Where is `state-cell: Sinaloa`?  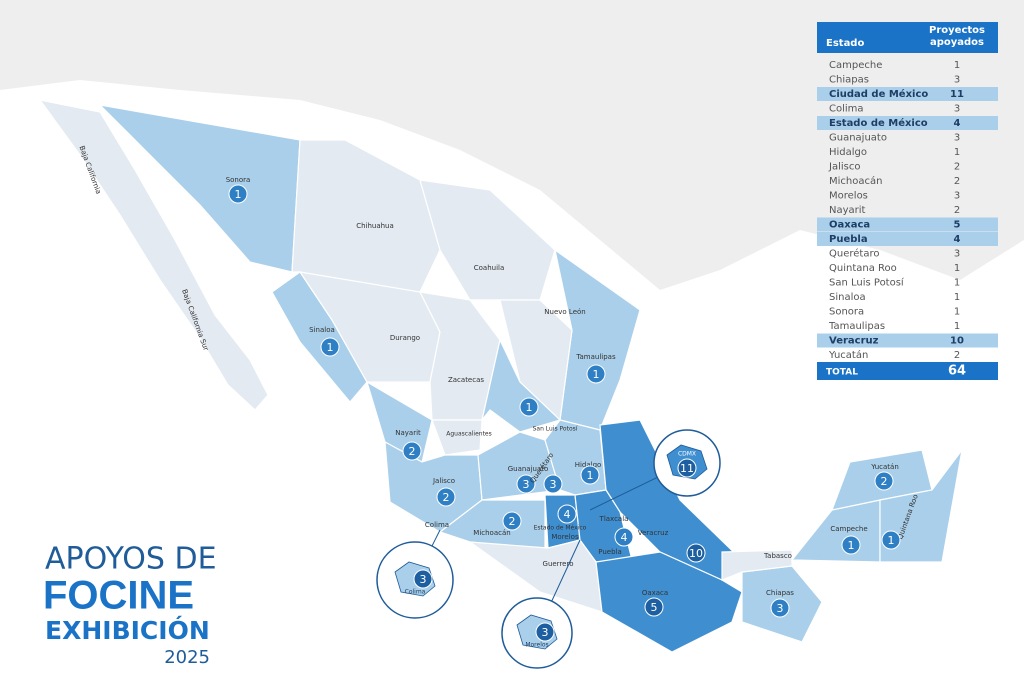 state-cell: Sinaloa is located at coordinates (847, 297).